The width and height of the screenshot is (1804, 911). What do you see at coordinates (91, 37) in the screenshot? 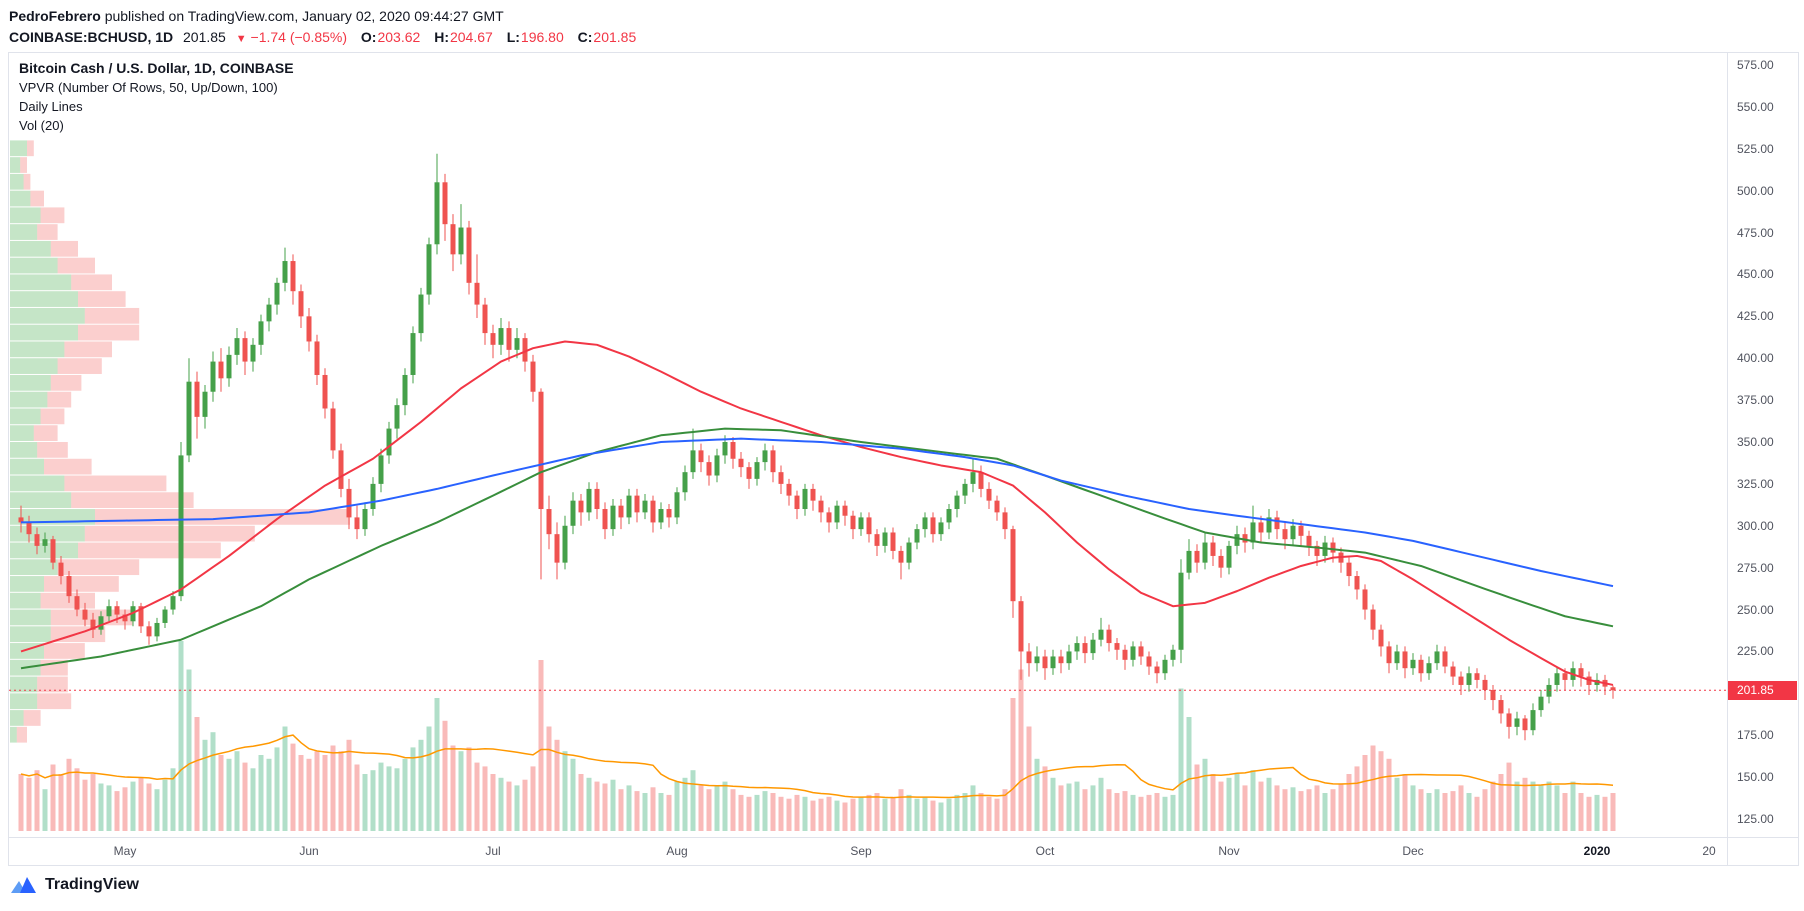
I see `symbol-name: COINBASE:BCHUSD, 1D` at bounding box center [91, 37].